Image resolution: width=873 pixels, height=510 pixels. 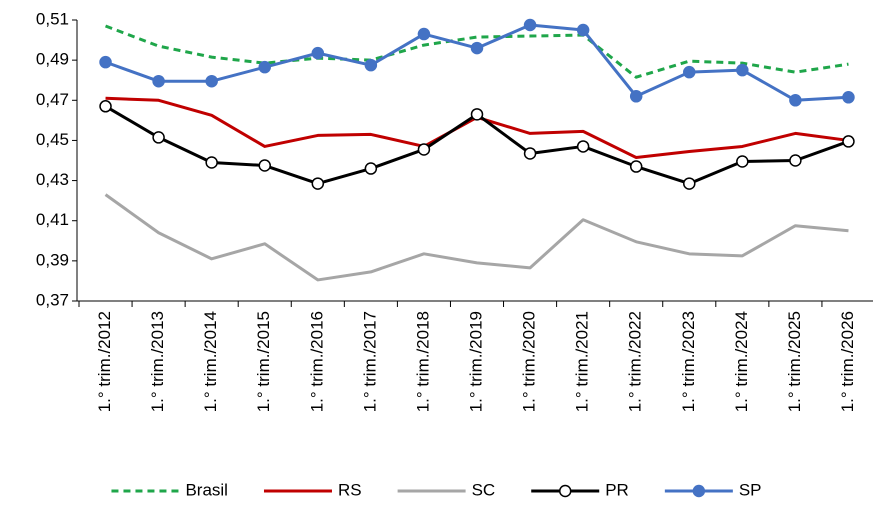 I want to click on legend-item: RS, so click(x=312, y=489).